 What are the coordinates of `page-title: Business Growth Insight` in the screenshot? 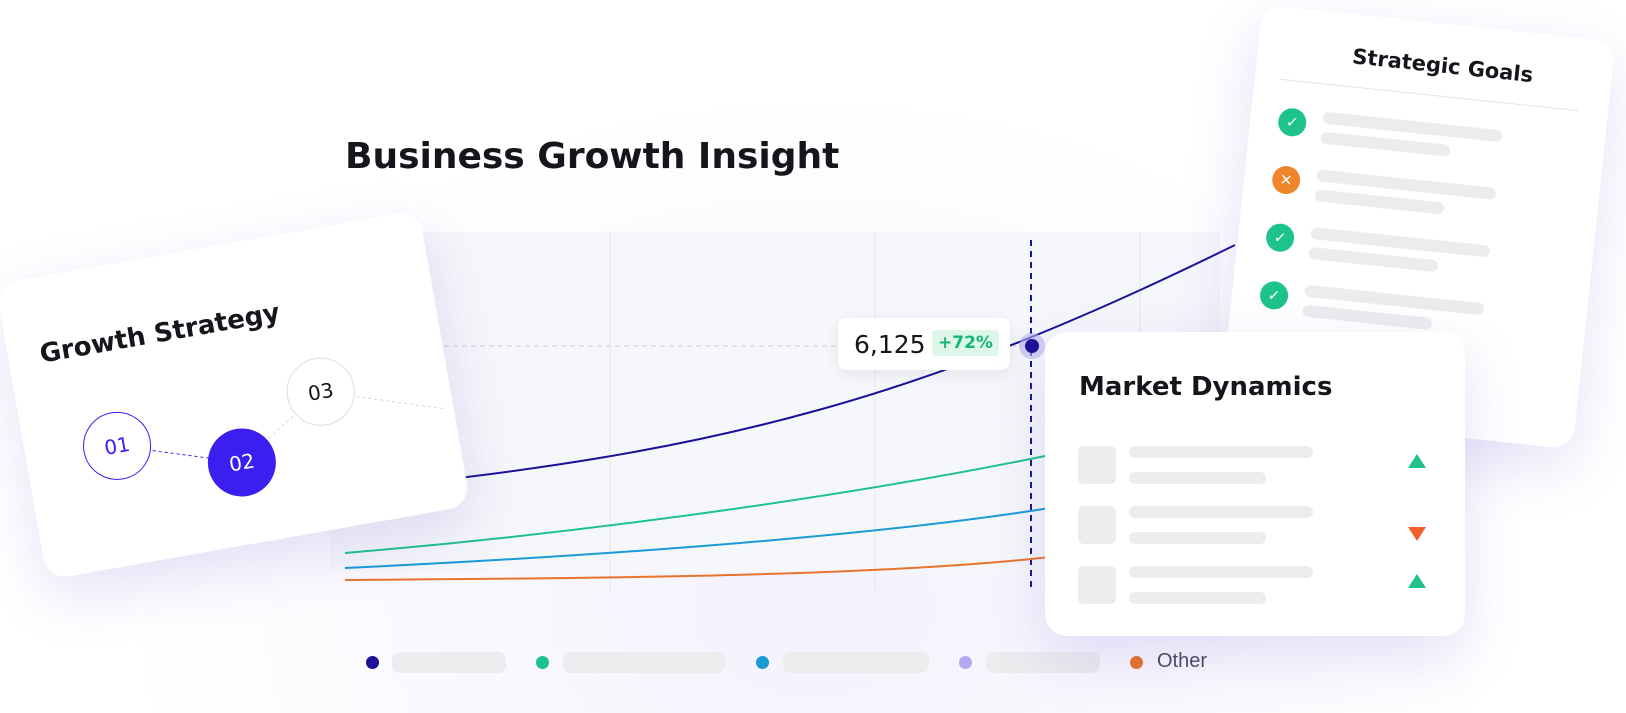 It's located at (592, 156).